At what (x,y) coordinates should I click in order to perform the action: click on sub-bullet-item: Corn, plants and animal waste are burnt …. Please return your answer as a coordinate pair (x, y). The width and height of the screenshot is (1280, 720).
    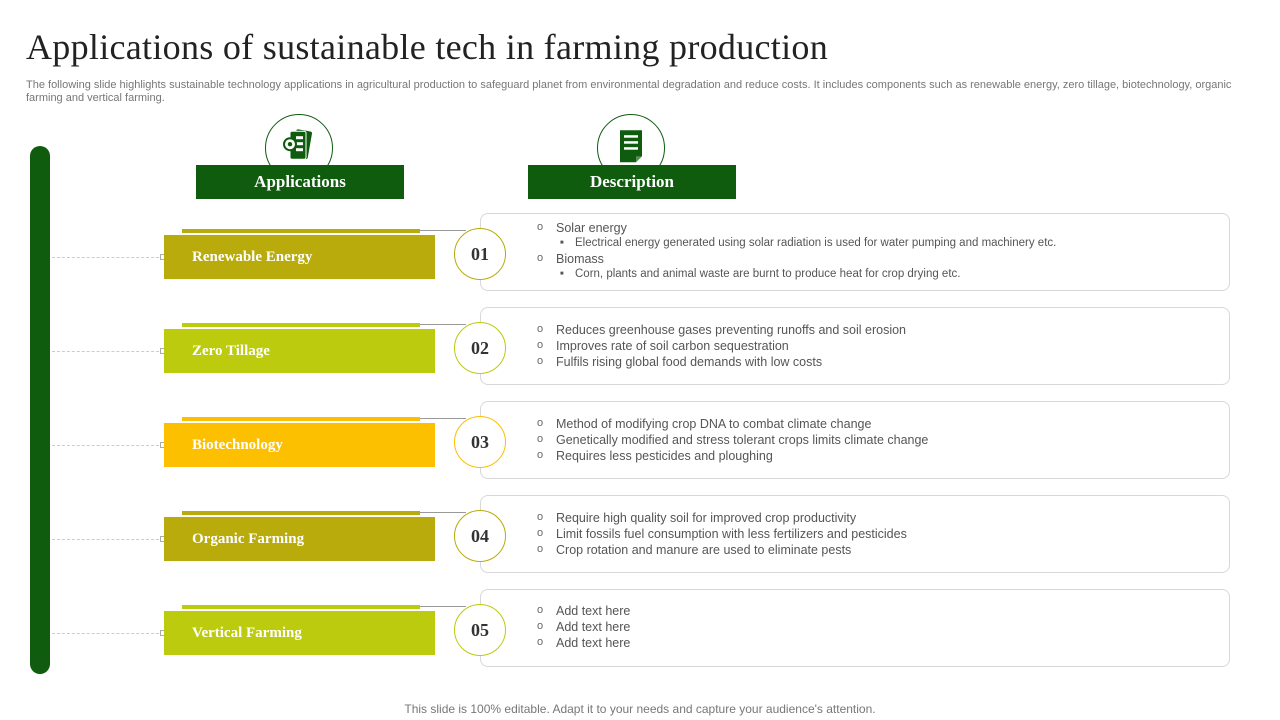
    Looking at the image, I should click on (878, 274).